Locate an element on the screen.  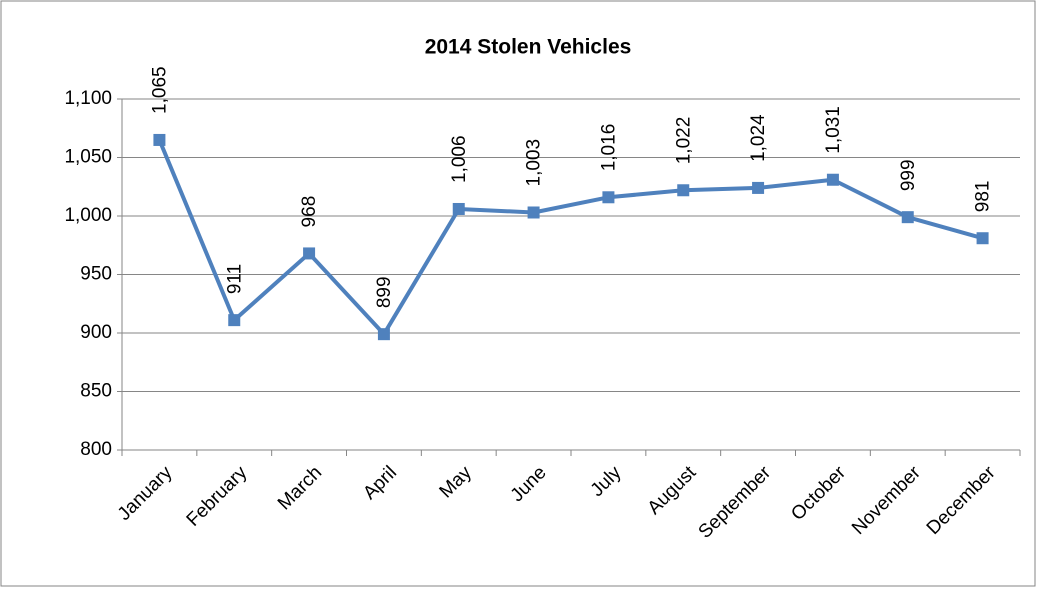
data-label: 1,022 is located at coordinates (683, 141).